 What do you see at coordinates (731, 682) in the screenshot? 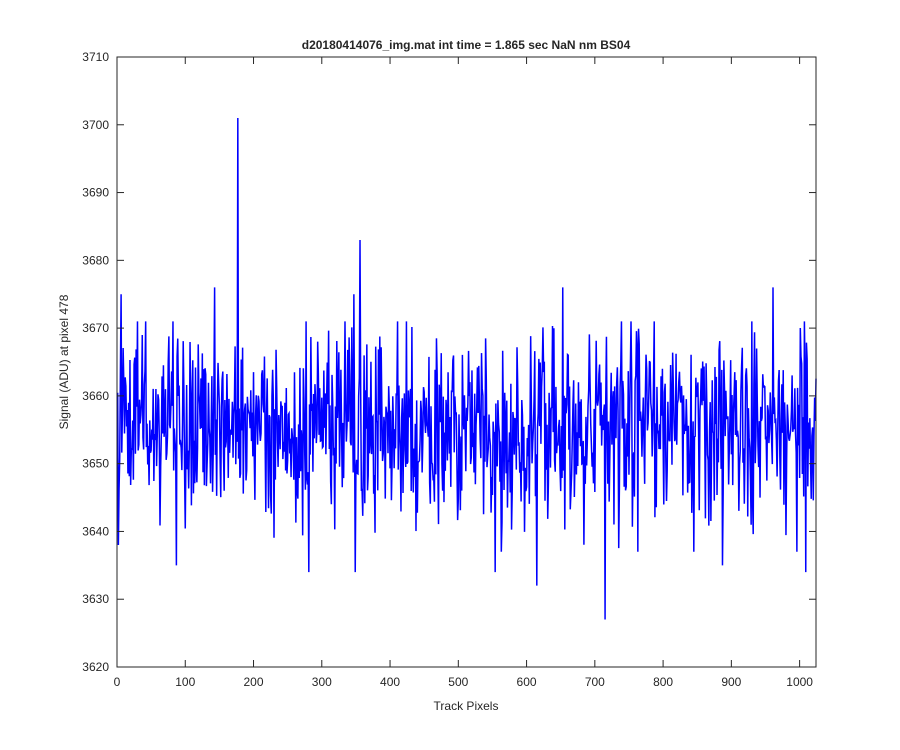
I see `x-tick-label: 900` at bounding box center [731, 682].